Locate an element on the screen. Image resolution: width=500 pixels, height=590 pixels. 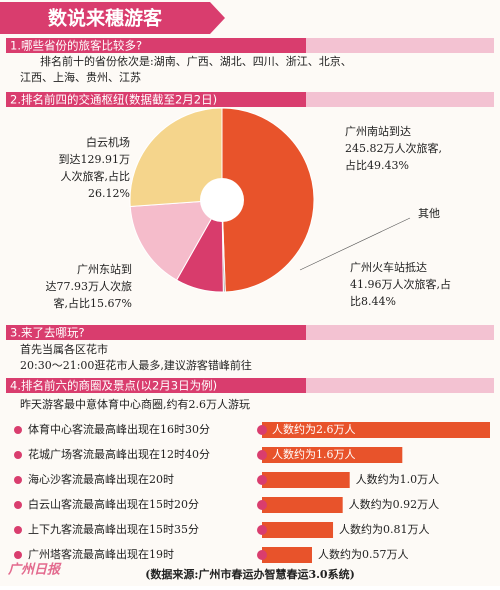
section-heading: 4.排名前六的商圈及景点(以2月3日为例) is located at coordinates (113, 386).